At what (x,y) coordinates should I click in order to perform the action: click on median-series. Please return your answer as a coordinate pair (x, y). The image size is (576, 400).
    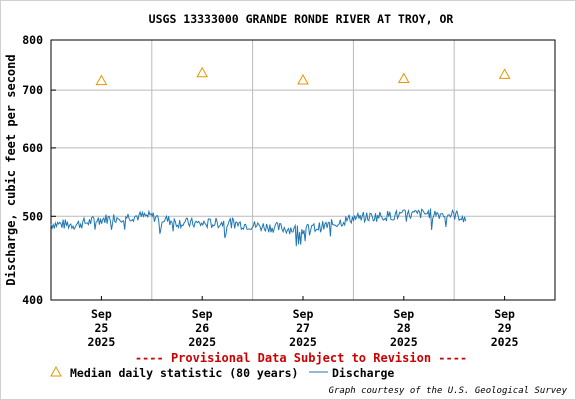
    Looking at the image, I should click on (303, 76).